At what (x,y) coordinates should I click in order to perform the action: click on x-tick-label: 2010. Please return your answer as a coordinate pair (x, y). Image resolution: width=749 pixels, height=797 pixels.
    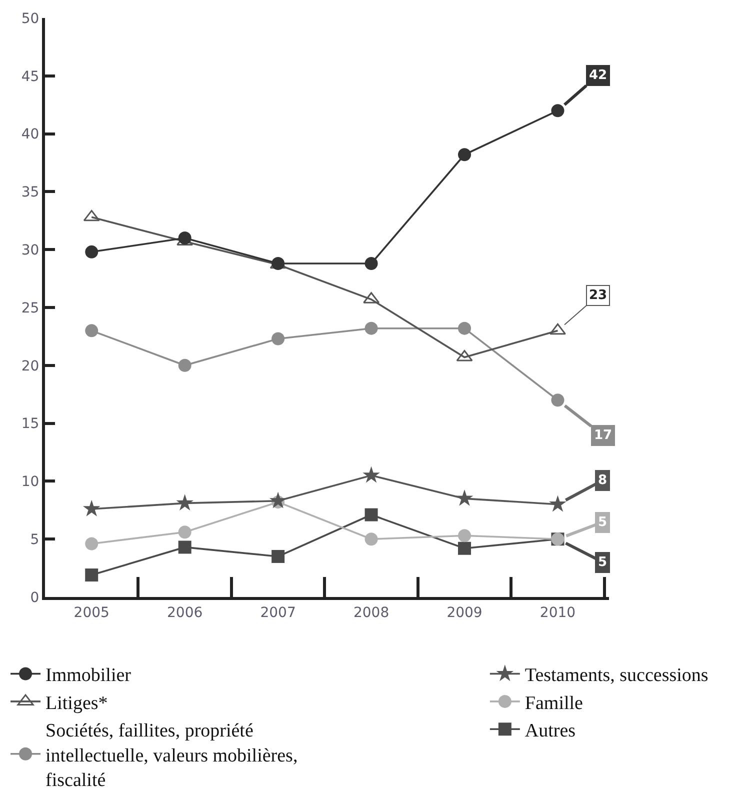
    Looking at the image, I should click on (558, 612).